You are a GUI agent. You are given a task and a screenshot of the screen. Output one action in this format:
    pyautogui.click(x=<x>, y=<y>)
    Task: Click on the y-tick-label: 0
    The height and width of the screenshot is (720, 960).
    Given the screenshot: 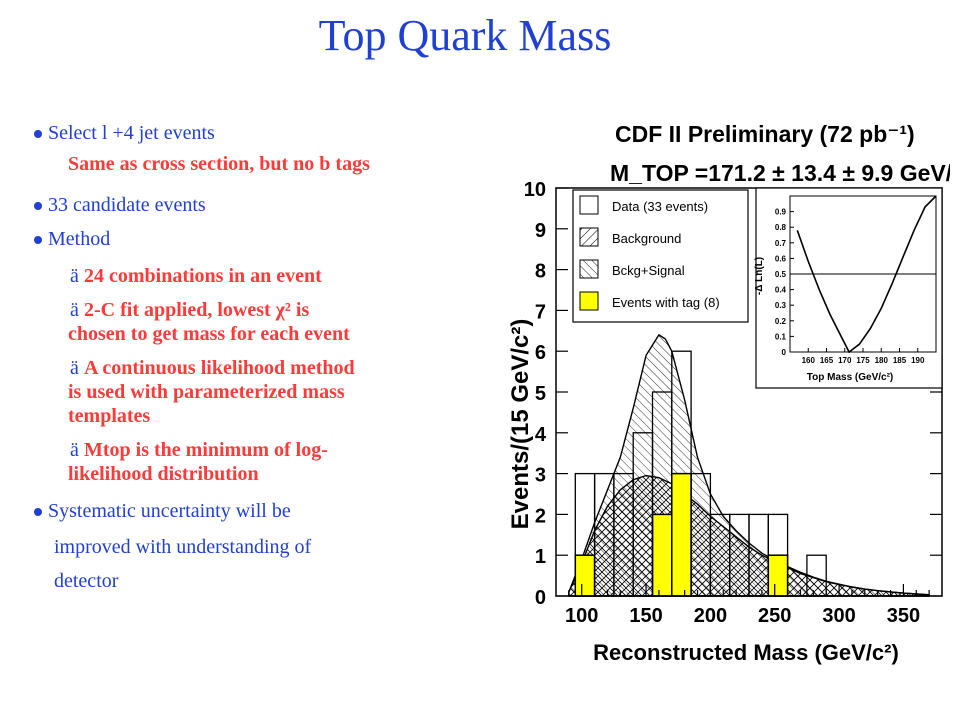 What is the action you would take?
    pyautogui.click(x=540, y=598)
    